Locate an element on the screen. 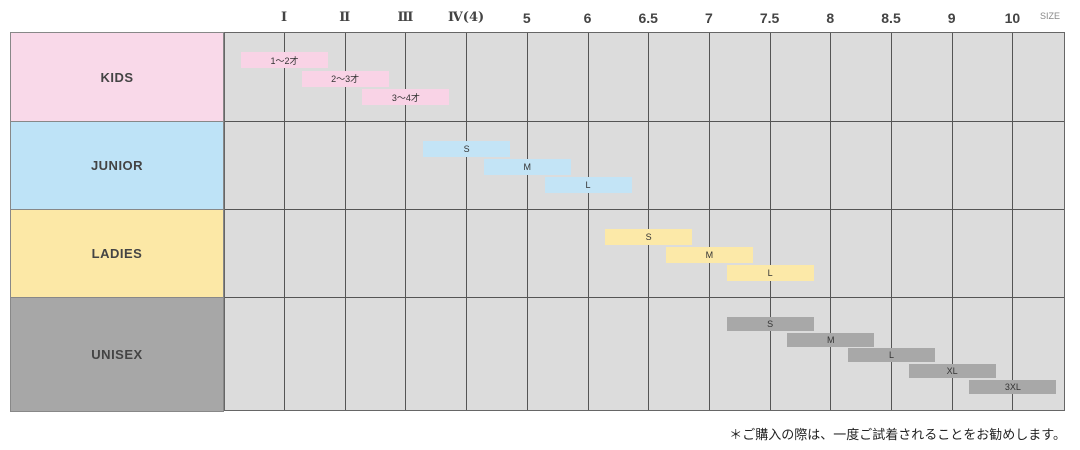 This screenshot has height=450, width=1080. tick-label: 8.5 is located at coordinates (891, 18).